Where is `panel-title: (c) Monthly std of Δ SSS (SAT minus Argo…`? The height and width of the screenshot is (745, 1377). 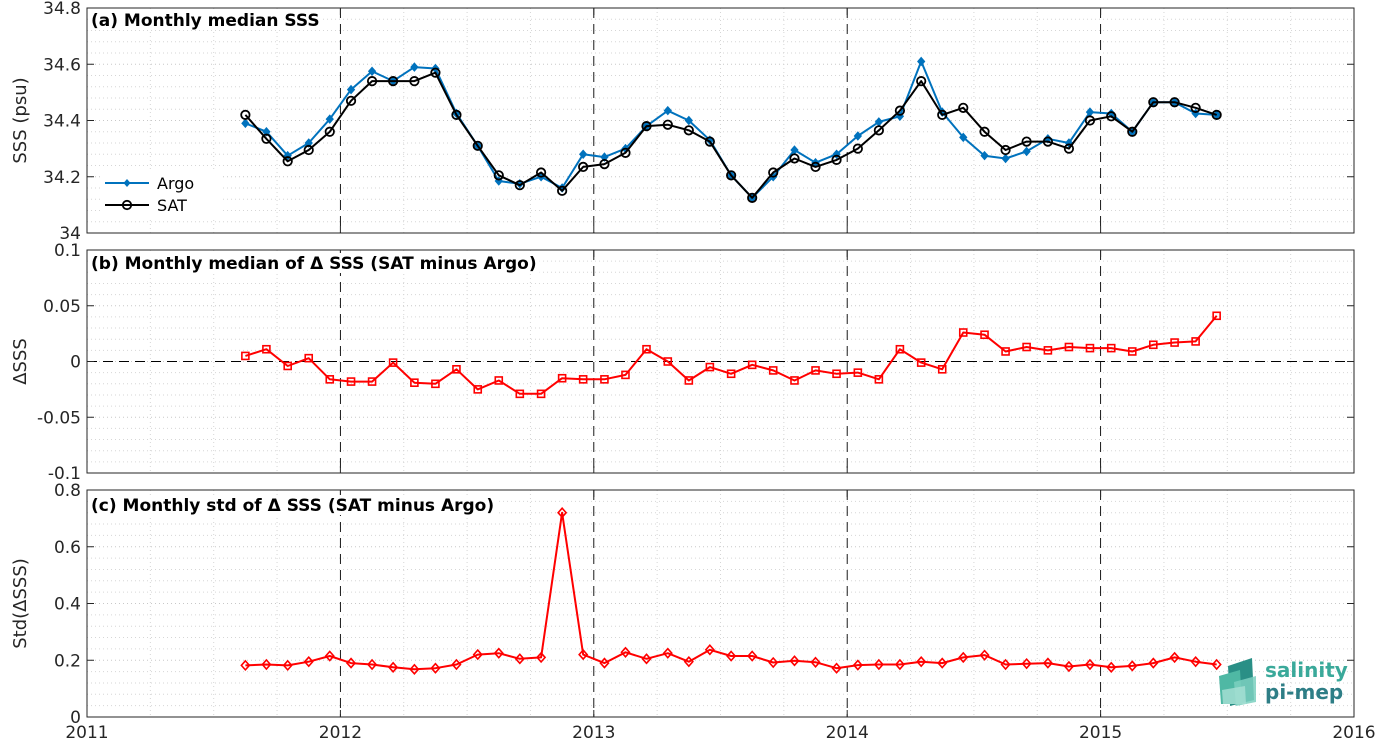 panel-title: (c) Monthly std of Δ SSS (SAT minus Argo… is located at coordinates (292, 506).